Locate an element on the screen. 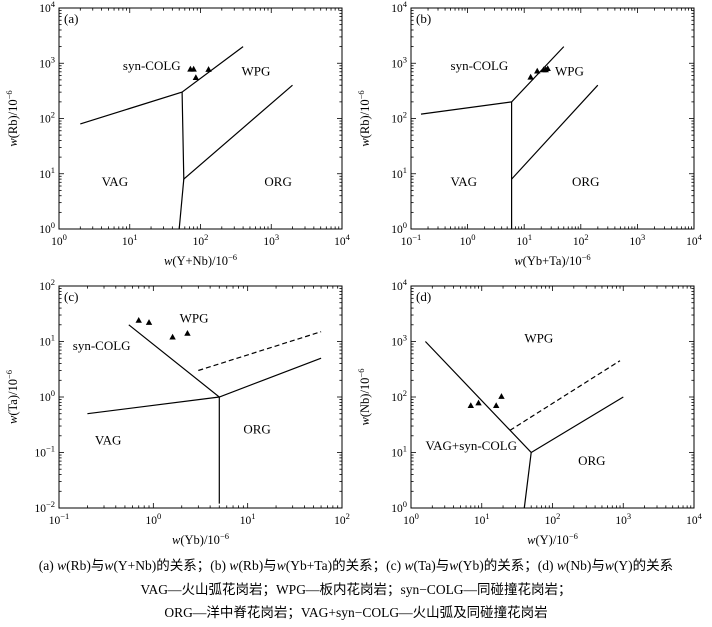  region-label: VAG+syn-COLG is located at coordinates (471, 445).